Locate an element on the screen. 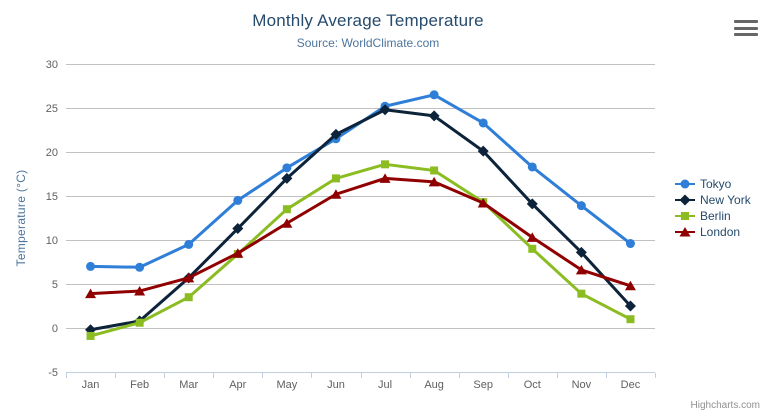 The image size is (769, 416). data-point-tokyo-nov is located at coordinates (581, 206).